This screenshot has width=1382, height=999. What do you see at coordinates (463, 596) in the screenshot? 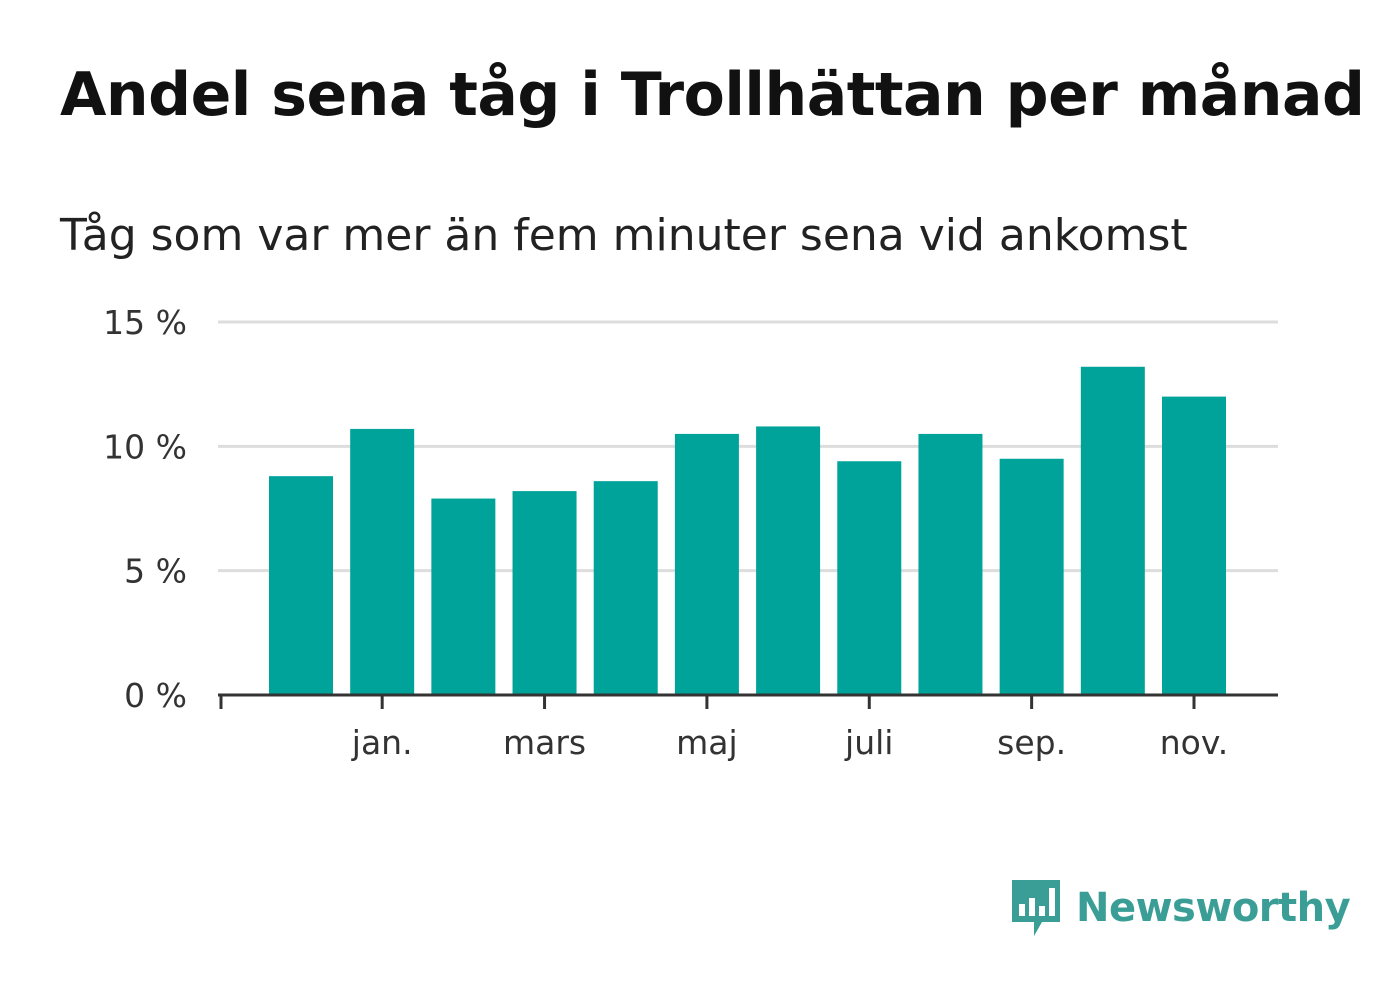
I see `bar-feb` at bounding box center [463, 596].